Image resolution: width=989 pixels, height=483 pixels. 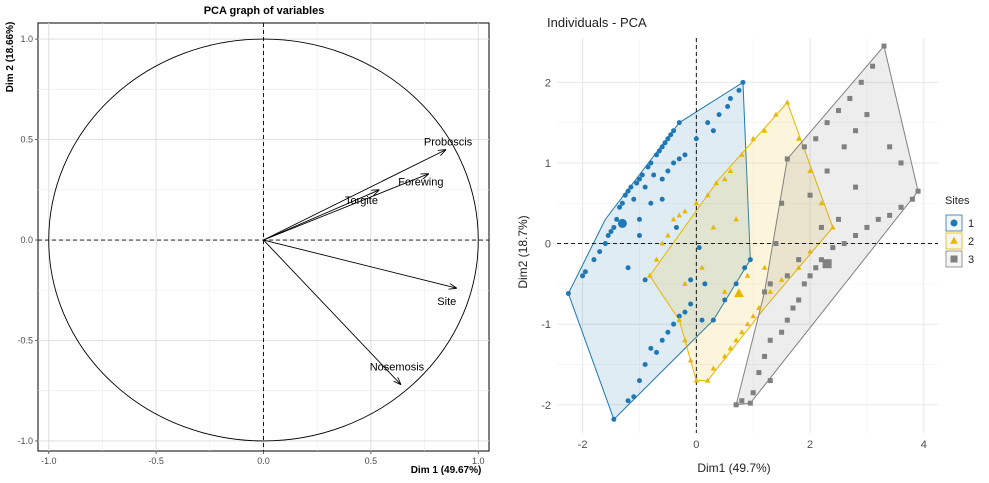 I want to click on variable-arrow-nosemosis, so click(x=332, y=312).